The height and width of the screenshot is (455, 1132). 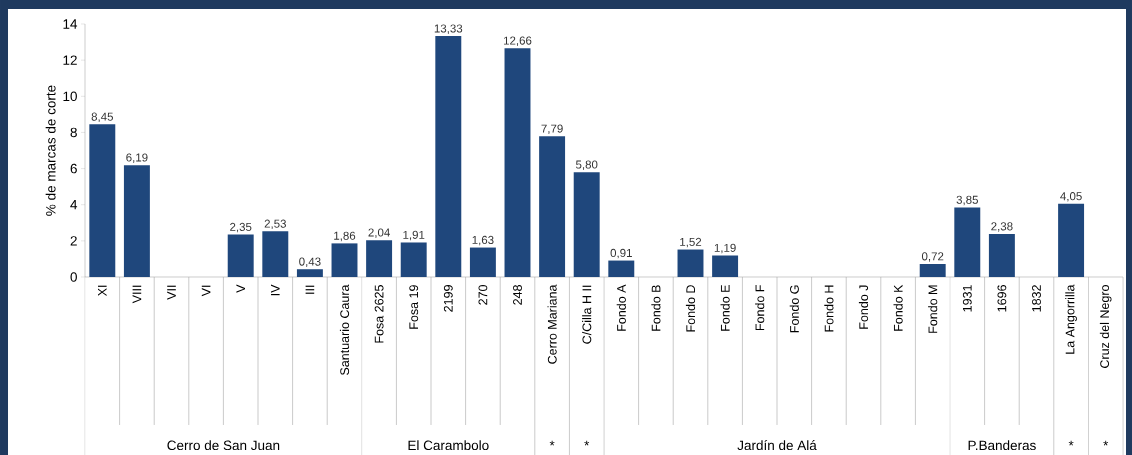 What do you see at coordinates (932, 257) in the screenshot?
I see `data-label: 0,72` at bounding box center [932, 257].